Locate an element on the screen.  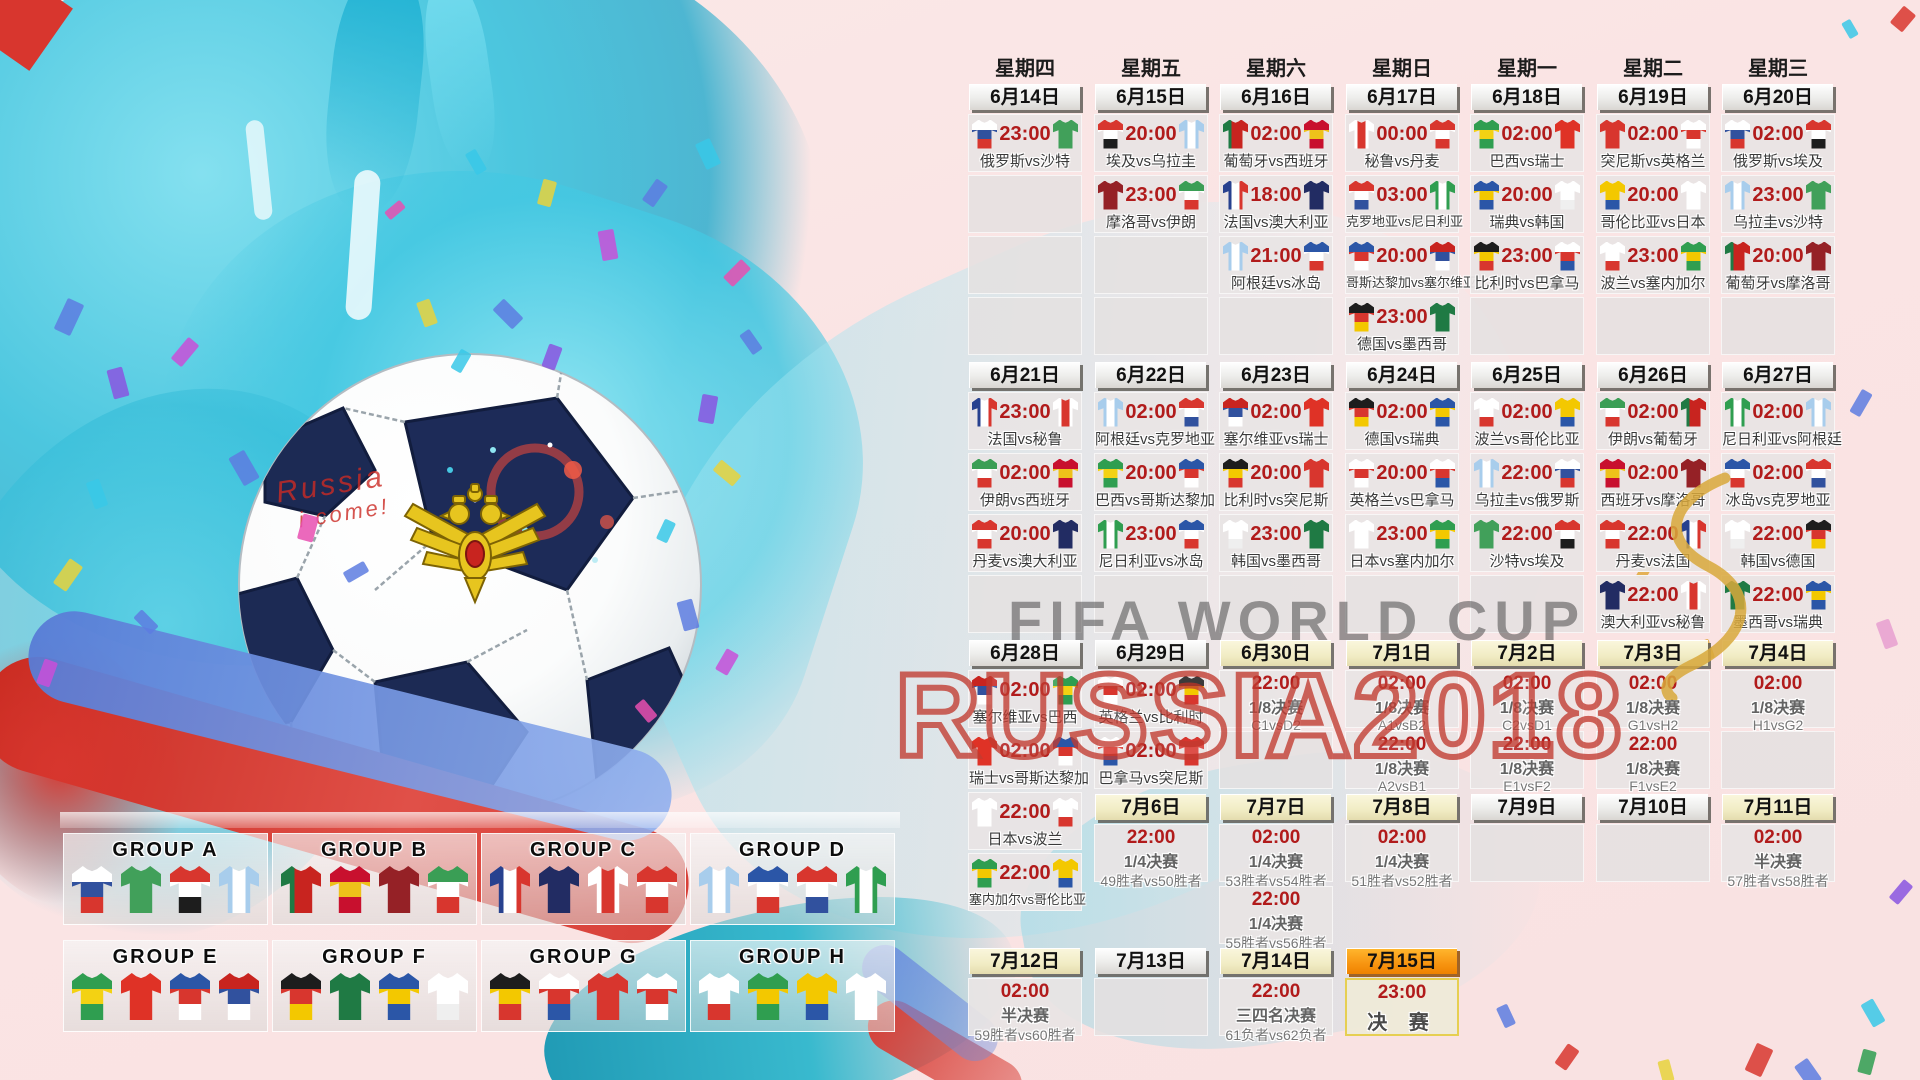
match-teams: 乌拉圭vs沙特 is located at coordinates (1777, 222).